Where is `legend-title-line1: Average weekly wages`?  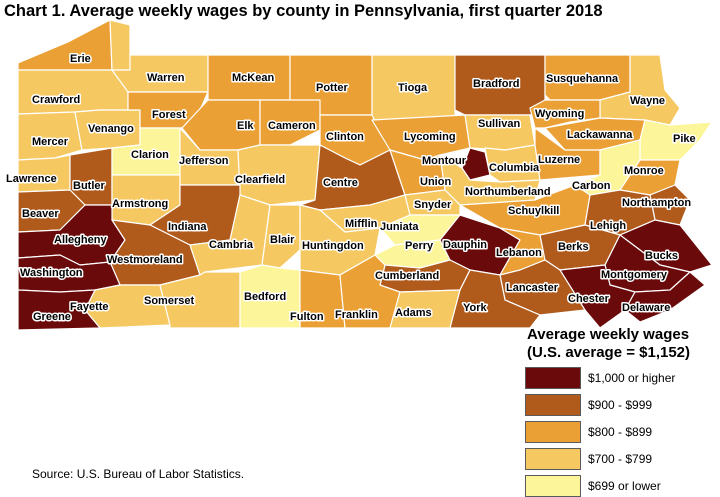 legend-title-line1: Average weekly wages is located at coordinates (608, 334).